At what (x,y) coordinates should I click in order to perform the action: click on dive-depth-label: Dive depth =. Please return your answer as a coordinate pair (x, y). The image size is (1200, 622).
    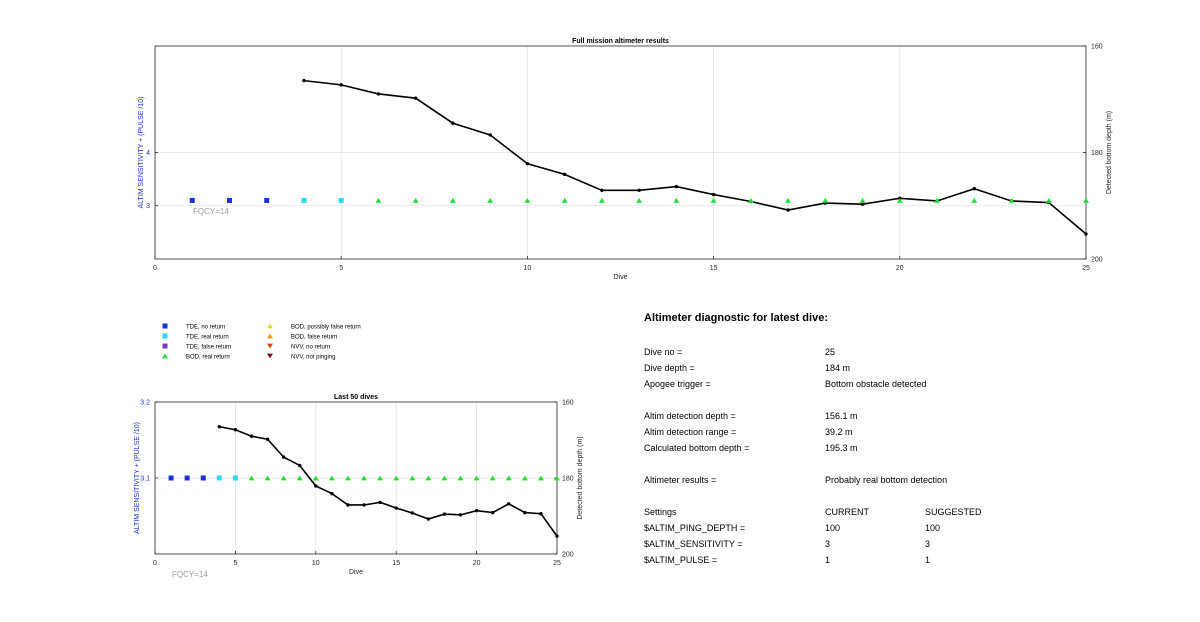
    Looking at the image, I should click on (669, 368).